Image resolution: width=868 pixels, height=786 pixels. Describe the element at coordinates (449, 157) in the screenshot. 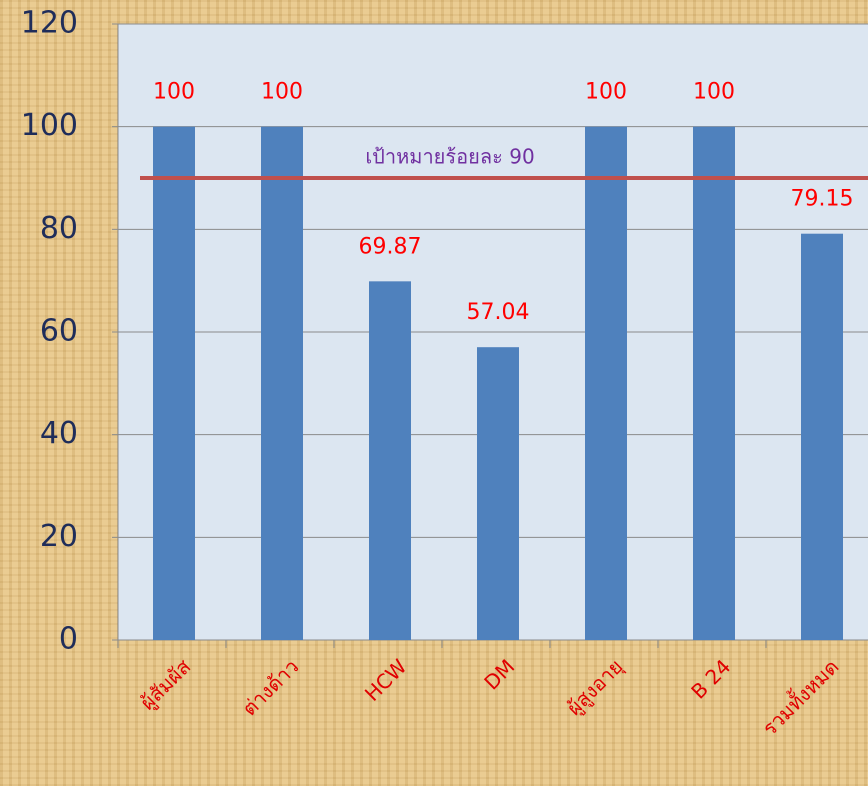

I see `target-label: เป้าหมายร้อยละ 90` at that location.